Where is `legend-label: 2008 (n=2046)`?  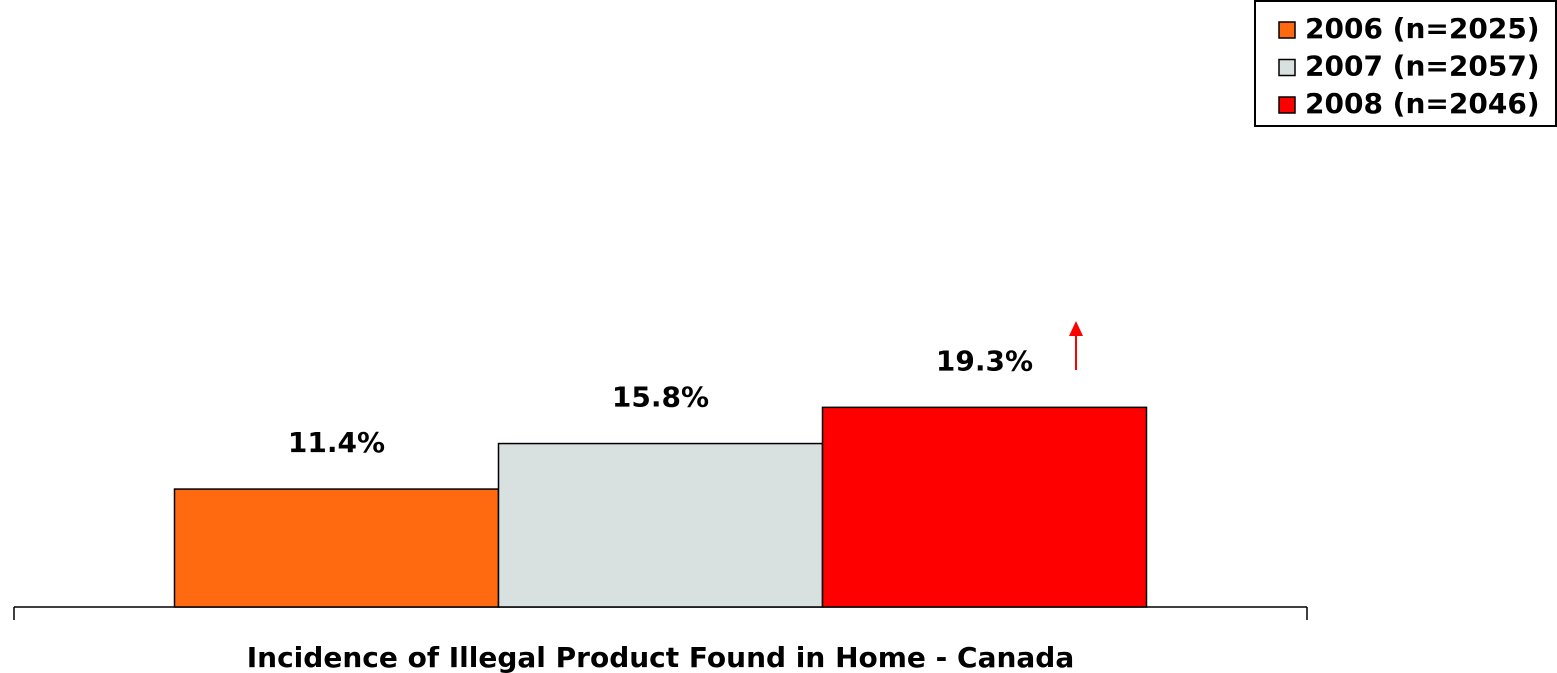
legend-label: 2008 (n=2046) is located at coordinates (1422, 103).